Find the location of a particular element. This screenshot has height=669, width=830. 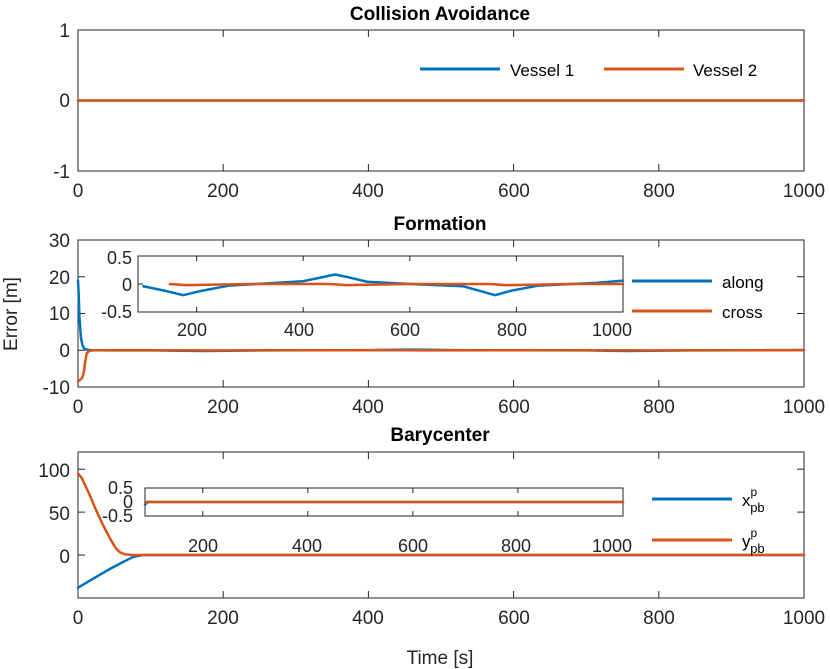

legend: xp pb yp pb is located at coordinates (708, 520).